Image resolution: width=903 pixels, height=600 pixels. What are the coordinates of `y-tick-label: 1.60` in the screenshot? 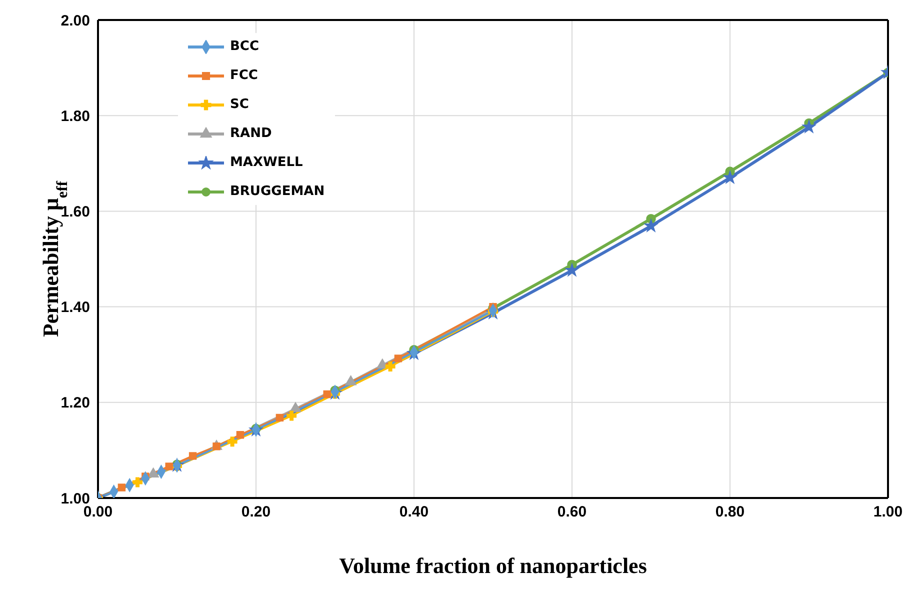 It's located at (75, 212).